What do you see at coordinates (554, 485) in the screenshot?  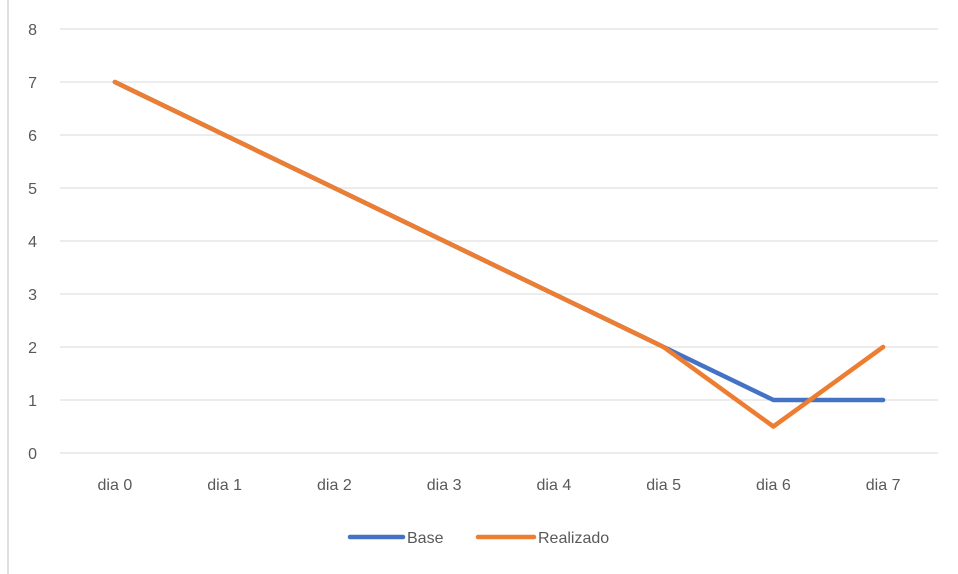 I see `x-tick-label: dia 4` at bounding box center [554, 485].